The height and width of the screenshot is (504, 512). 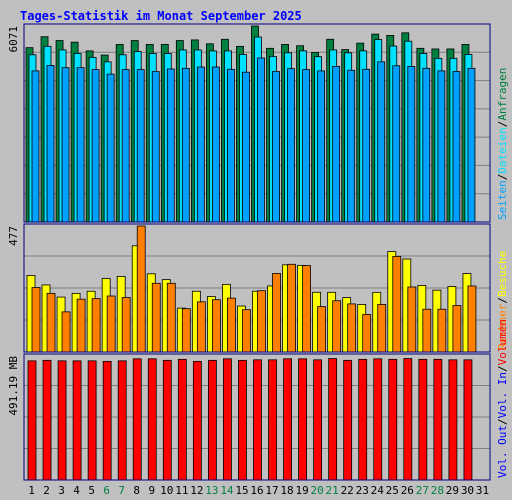 I want to click on x-tick-label-4: 4, so click(x=76, y=490).